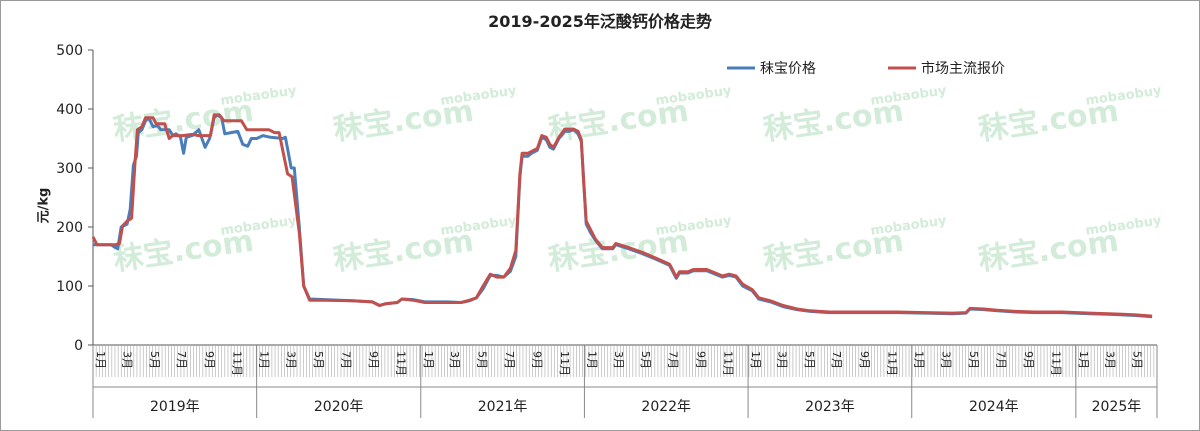  What do you see at coordinates (600, 21) in the screenshot?
I see `chart-title: 2019-2025年泛酸钙价格走势` at bounding box center [600, 21].